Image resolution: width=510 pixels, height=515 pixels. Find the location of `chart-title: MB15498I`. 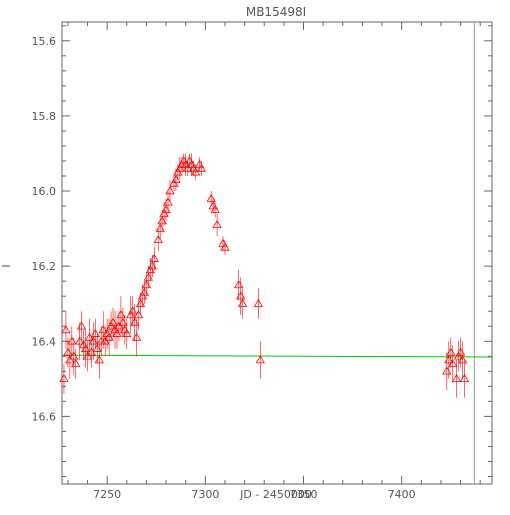

chart-title: MB15498I is located at coordinates (276, 12).